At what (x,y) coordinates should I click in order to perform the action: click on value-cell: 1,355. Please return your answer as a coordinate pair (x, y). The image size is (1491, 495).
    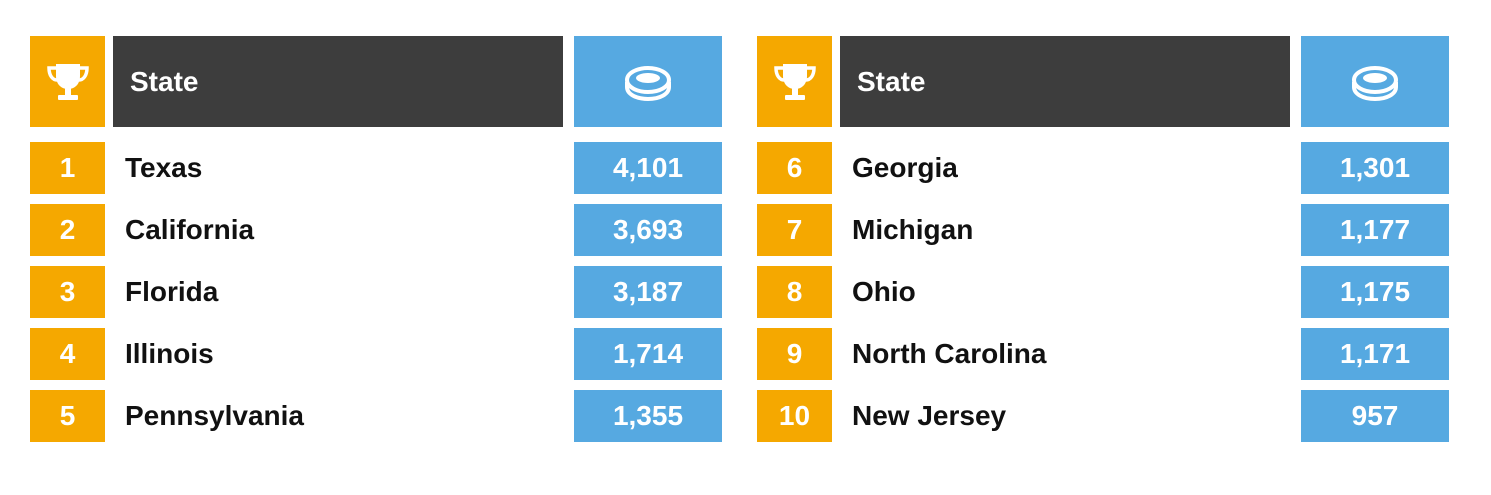
    Looking at the image, I should click on (648, 416).